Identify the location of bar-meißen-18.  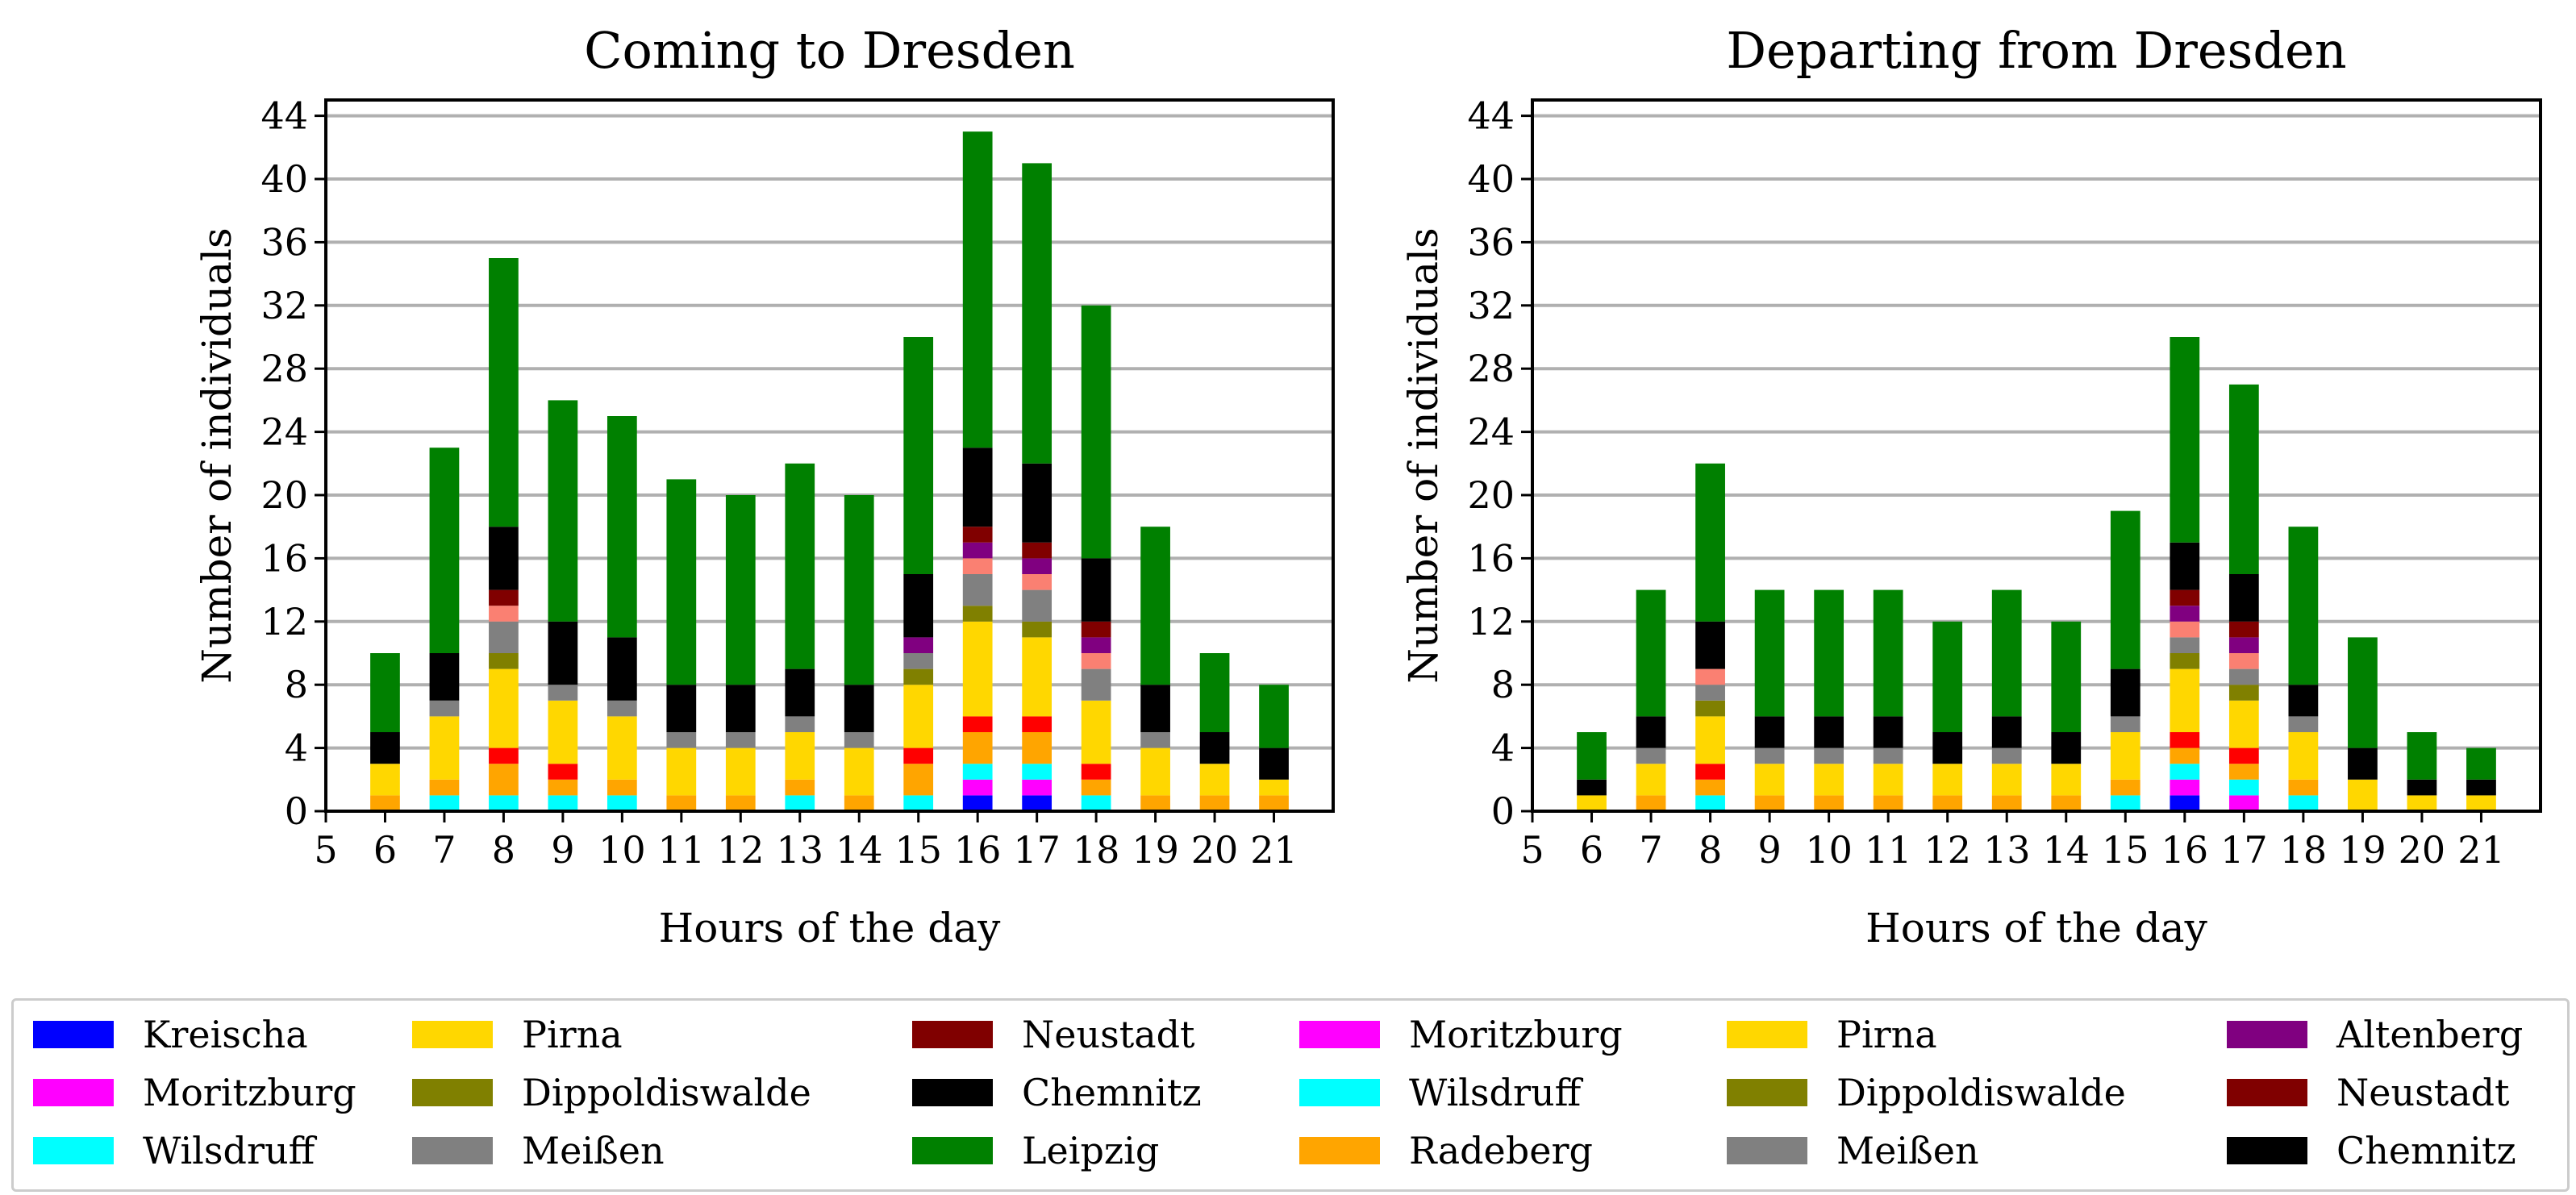
(2303, 724).